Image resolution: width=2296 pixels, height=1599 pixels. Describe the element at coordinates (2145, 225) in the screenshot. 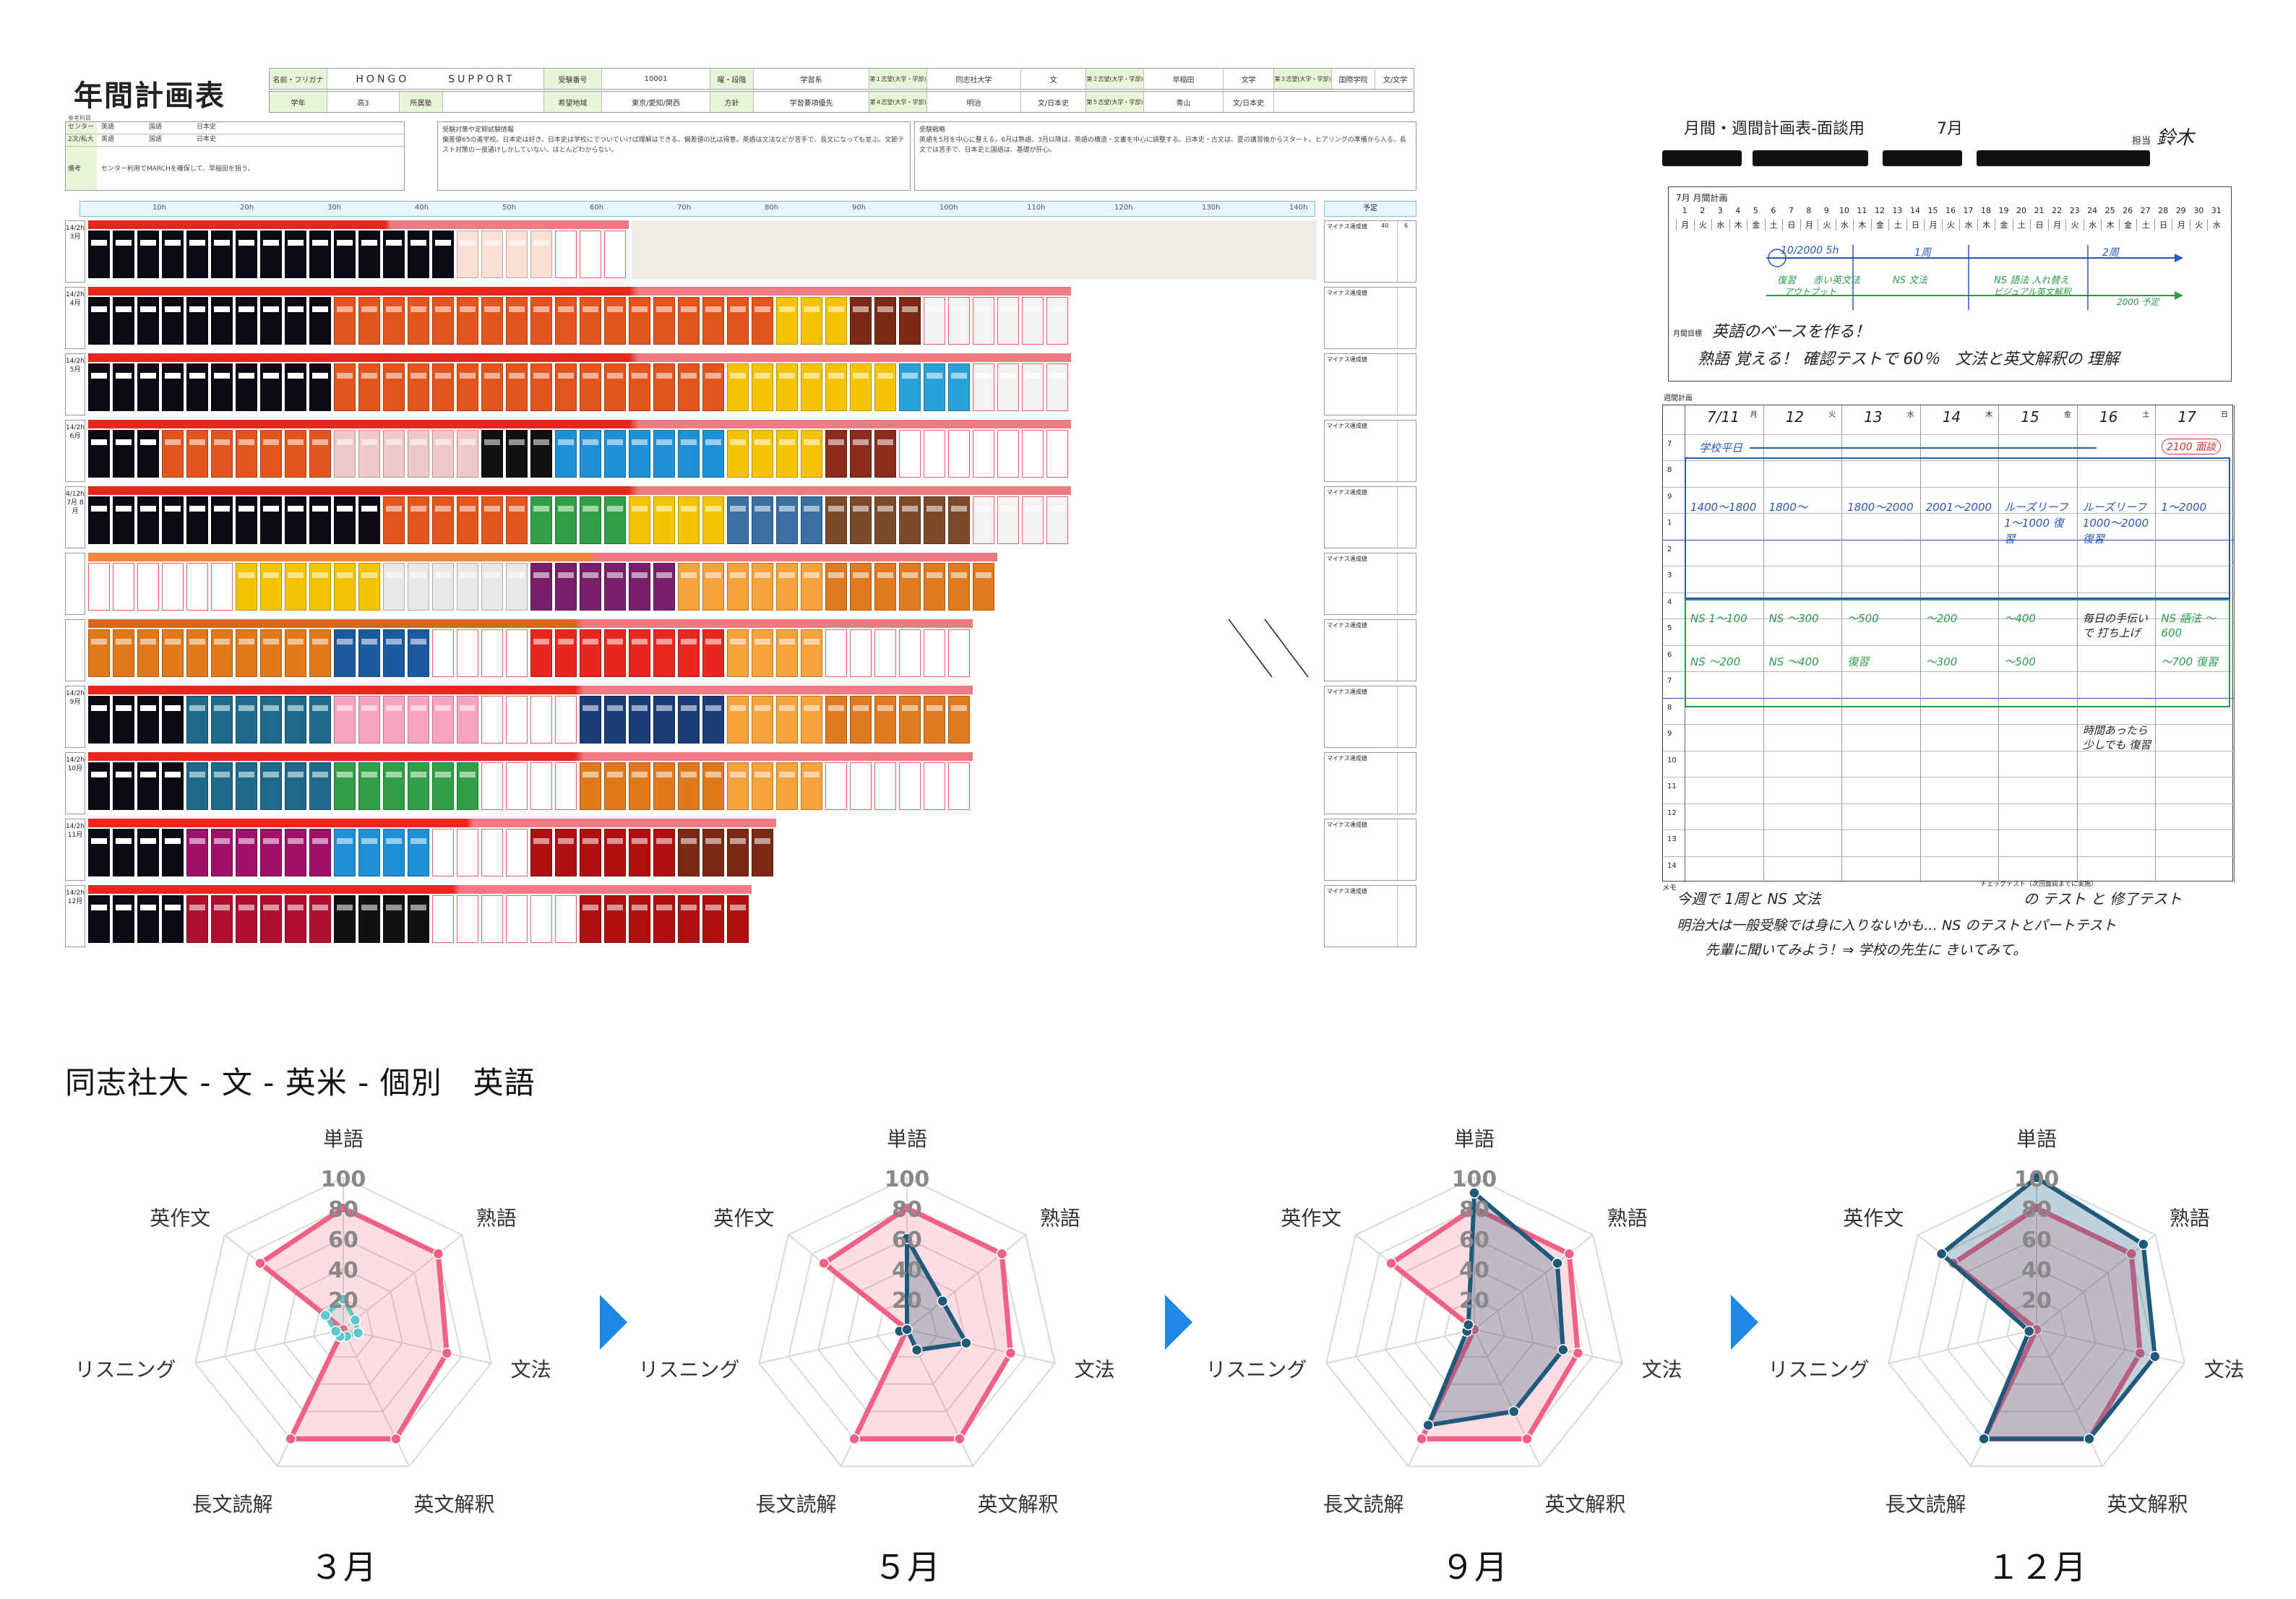

I see `month-weekday: 土` at that location.